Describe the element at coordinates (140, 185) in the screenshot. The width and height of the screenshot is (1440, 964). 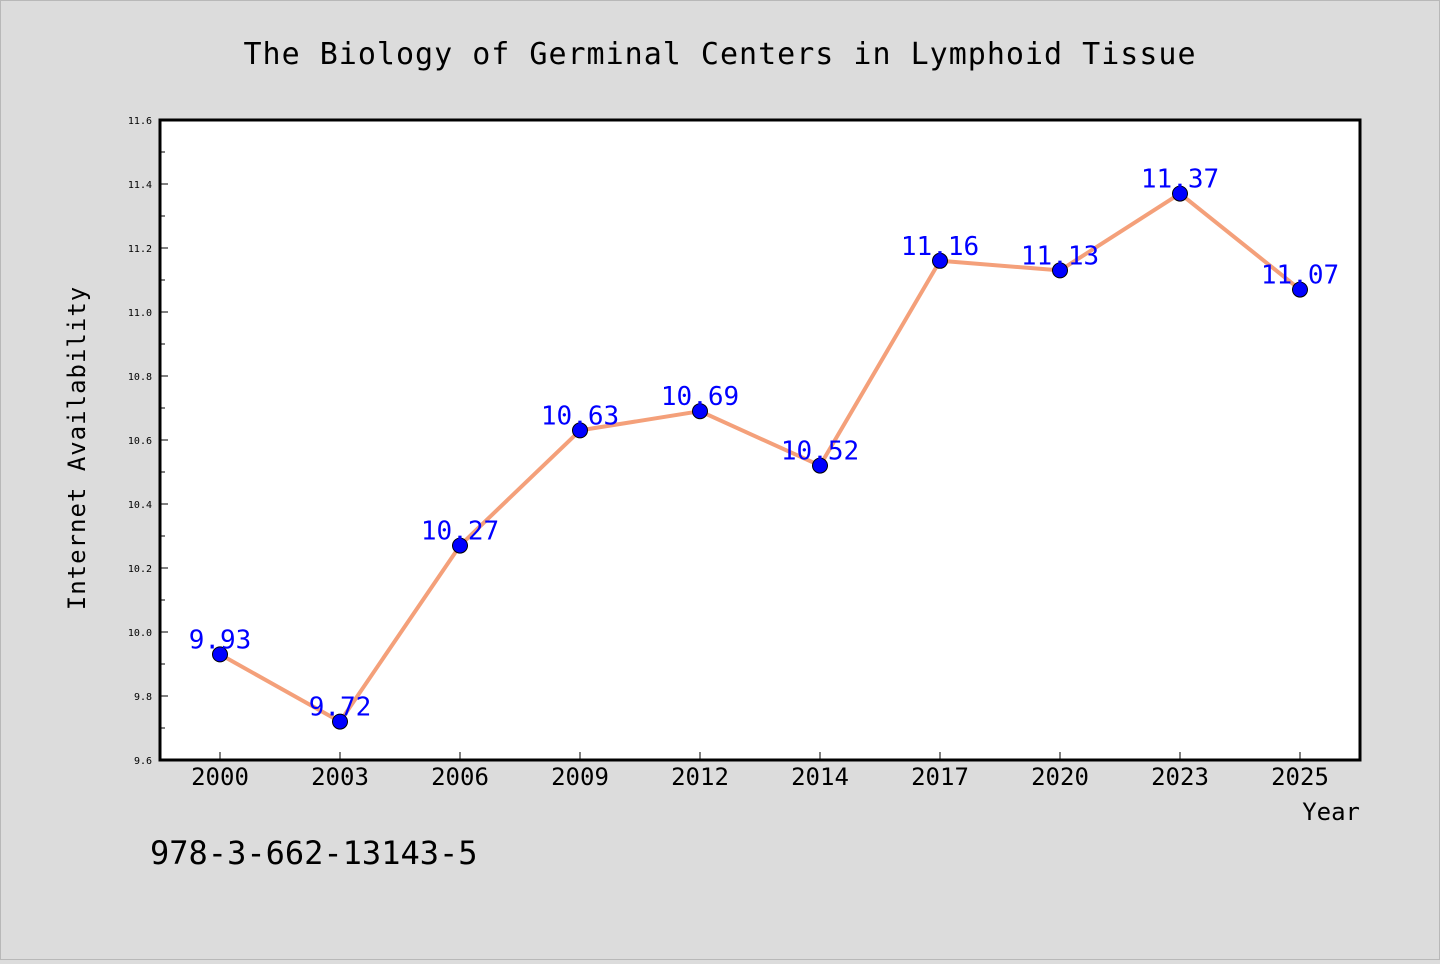
I see `y-tick-label: 11.4` at that location.